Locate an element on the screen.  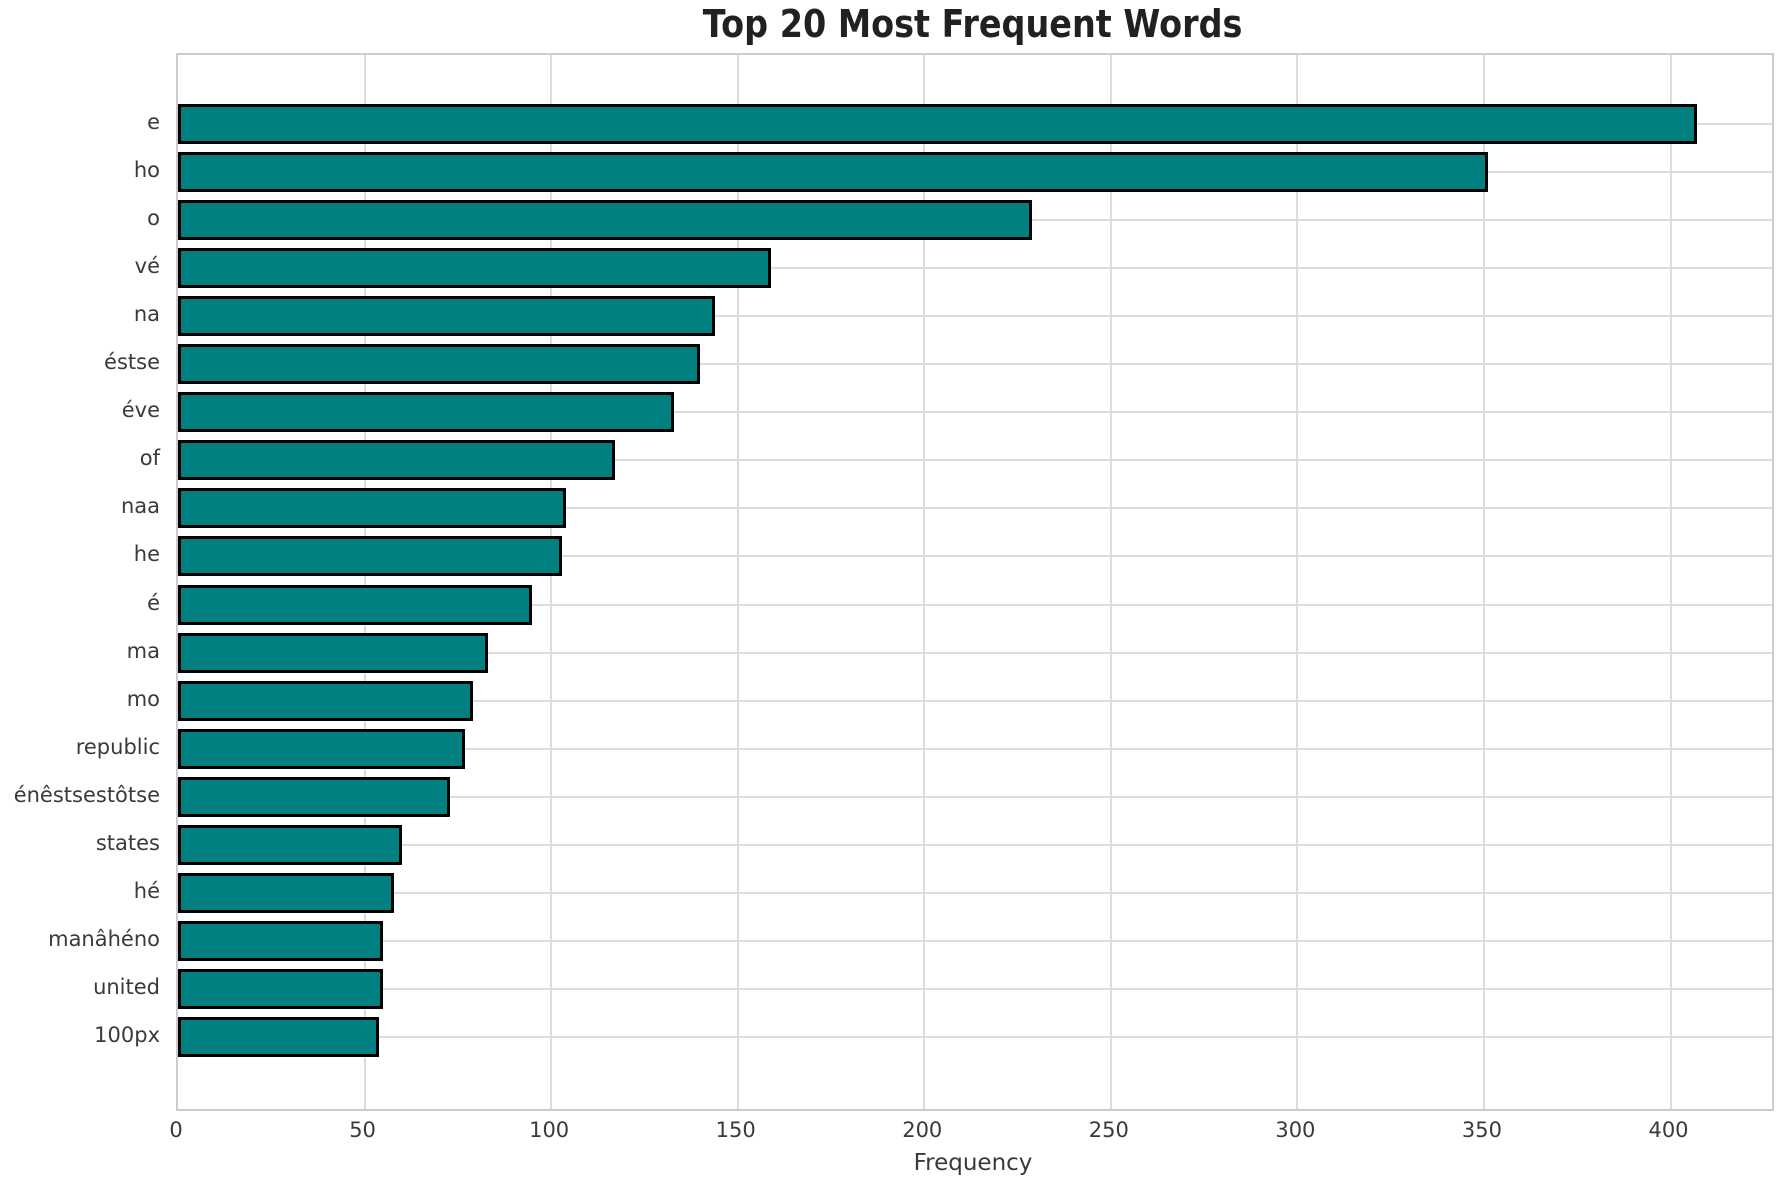
bar-mo is located at coordinates (325, 700).